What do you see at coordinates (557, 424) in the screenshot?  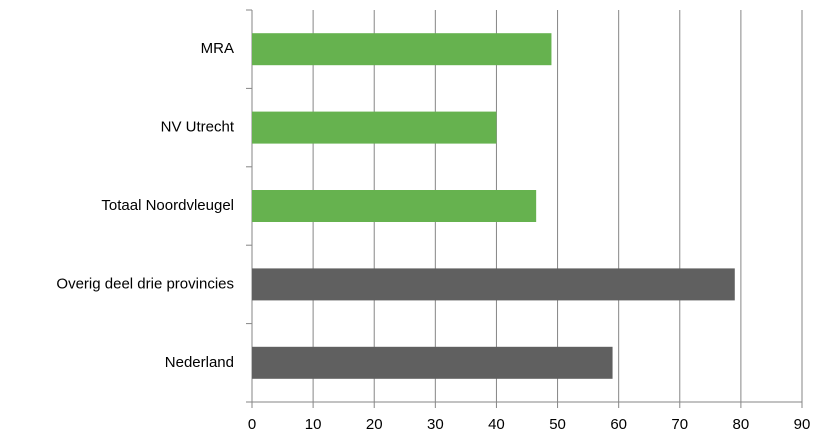 I see `x-tick-label: 50` at bounding box center [557, 424].